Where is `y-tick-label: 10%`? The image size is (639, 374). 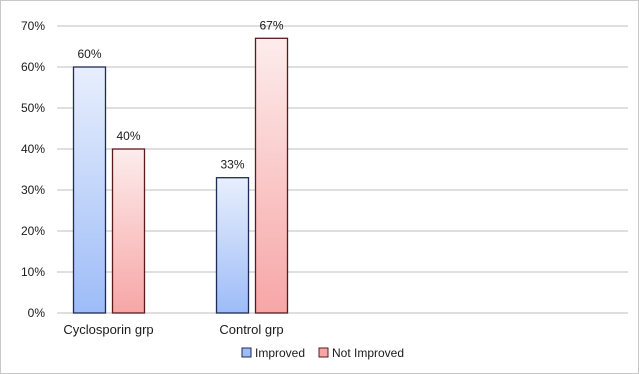
y-tick-label: 10% is located at coordinates (33, 272).